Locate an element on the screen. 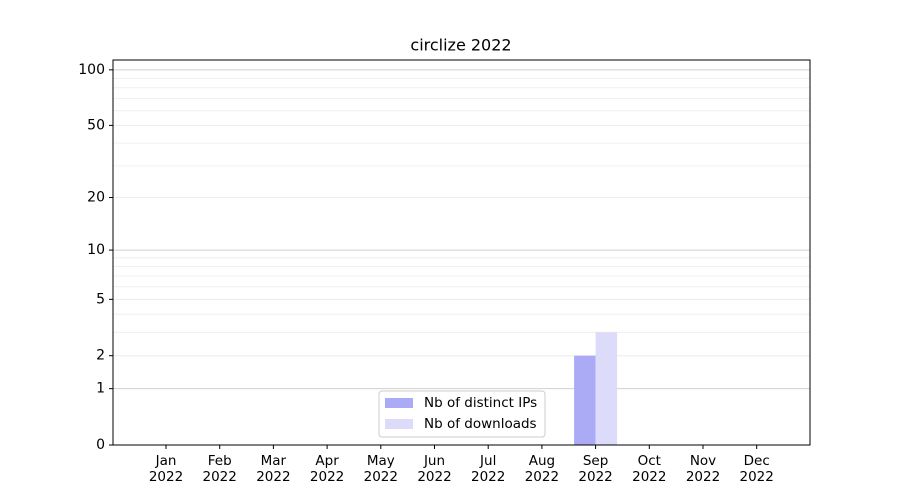  chart-title: circlize 2022 is located at coordinates (460, 45).